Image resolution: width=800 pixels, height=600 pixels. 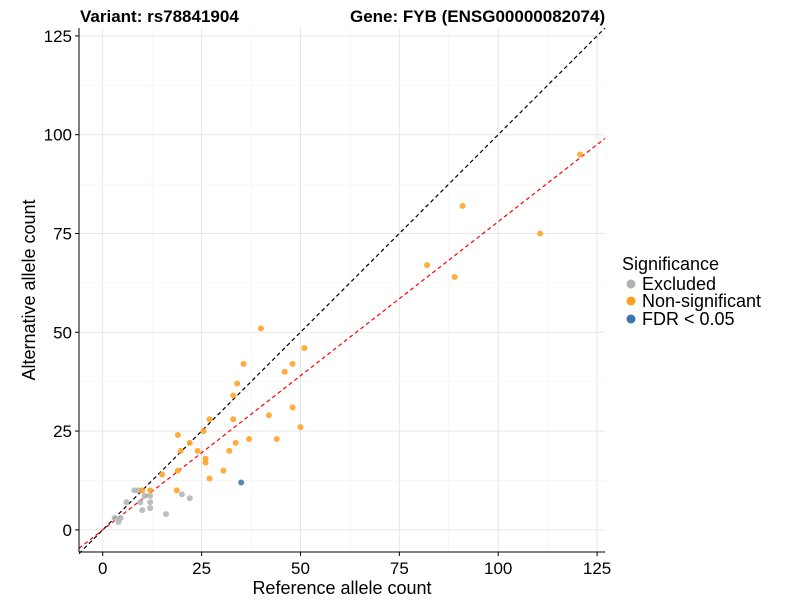 I want to click on legend-key-fdr, so click(x=631, y=319).